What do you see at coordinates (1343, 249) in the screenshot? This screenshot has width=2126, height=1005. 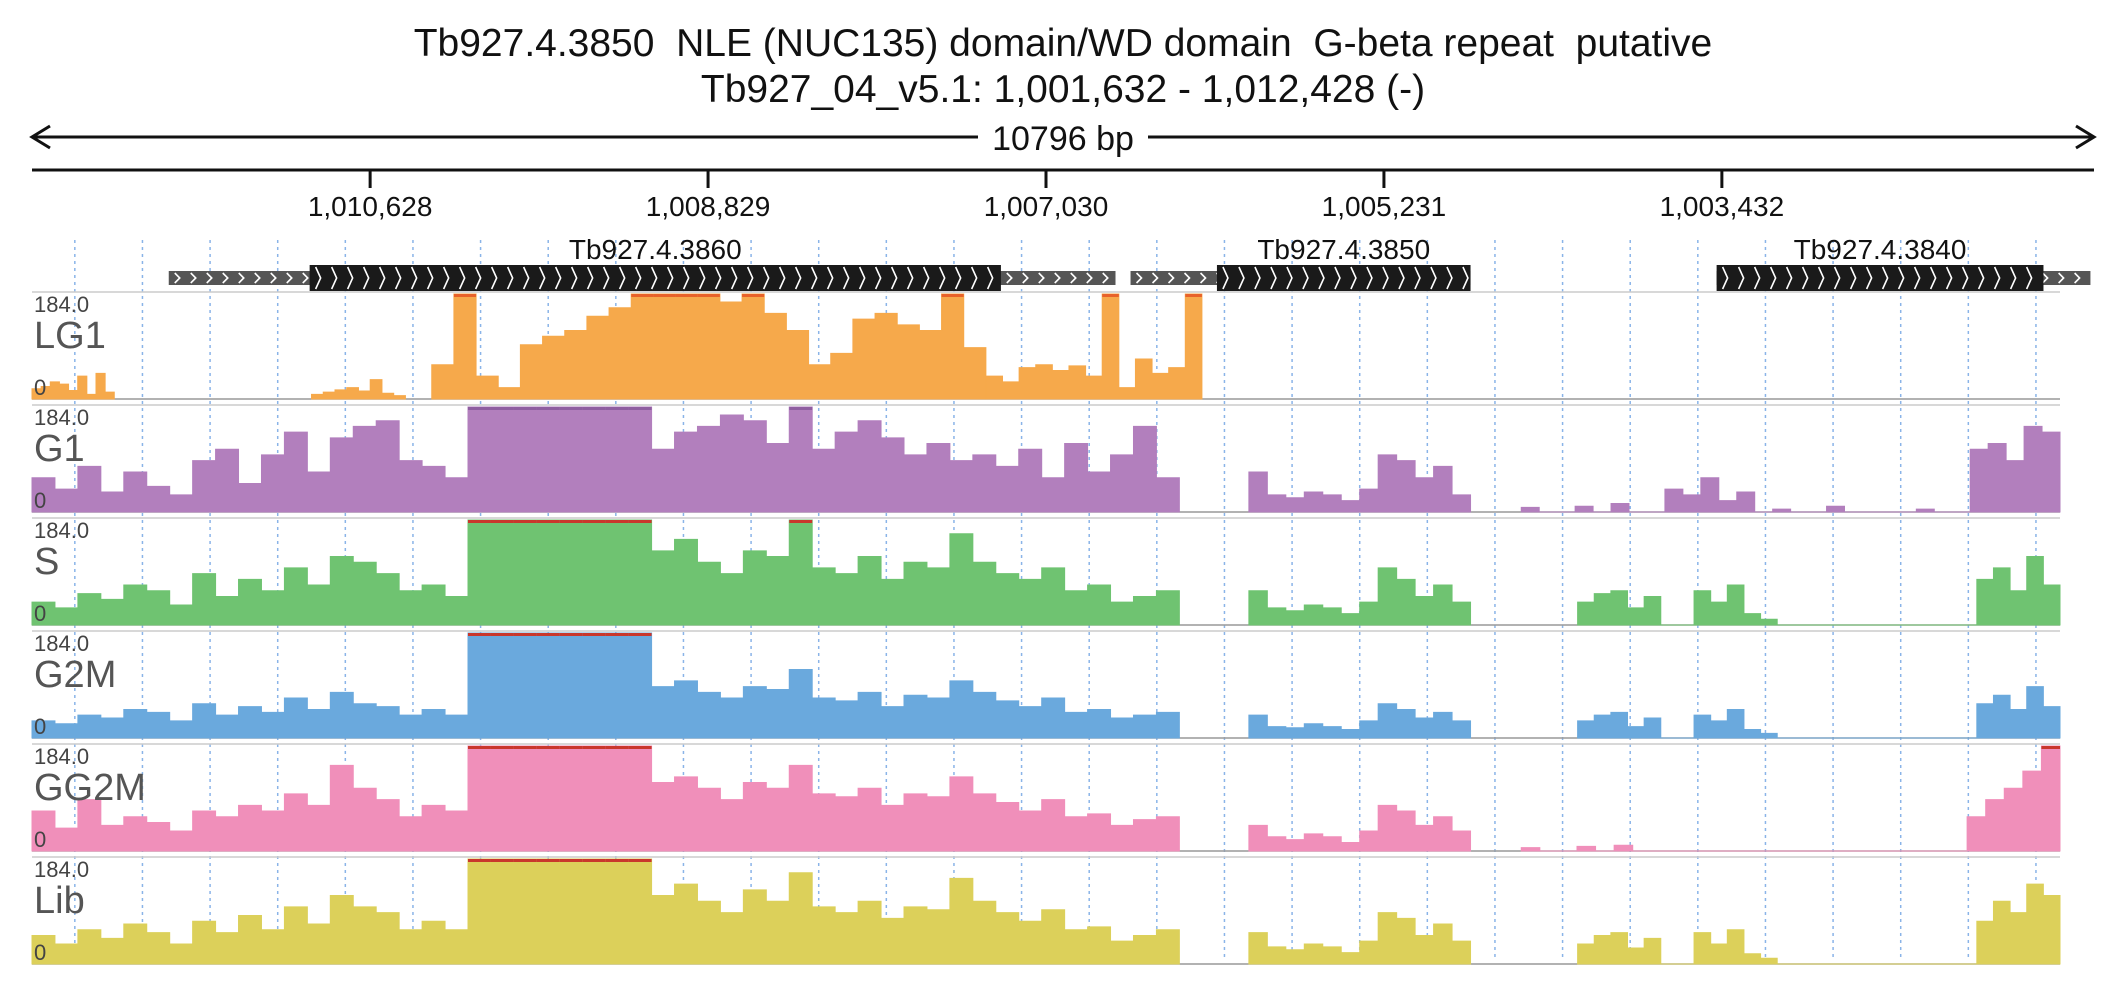 I see `gene-label: Tb927.4.3850` at bounding box center [1343, 249].